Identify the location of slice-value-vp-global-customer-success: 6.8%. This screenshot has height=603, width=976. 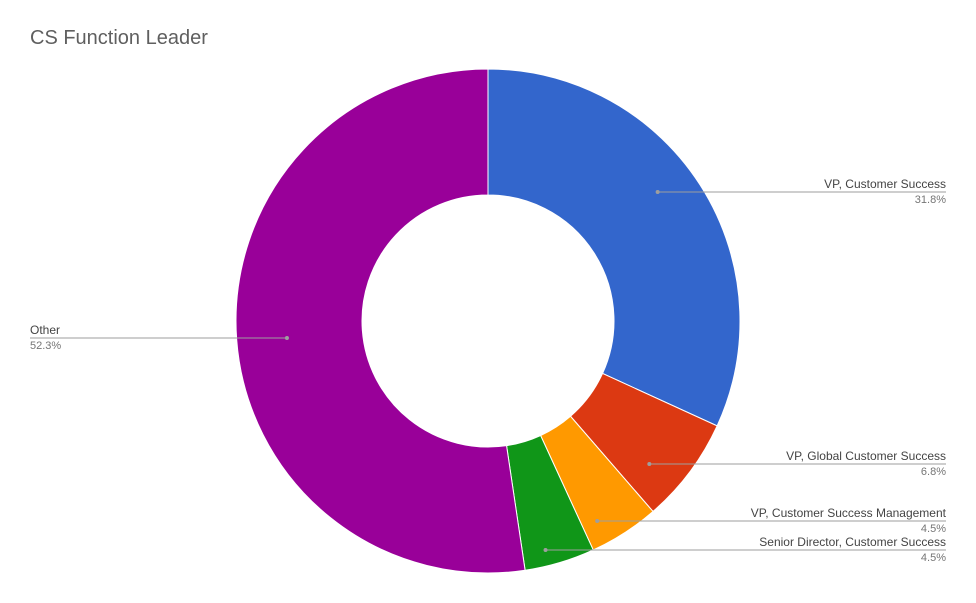
(933, 472).